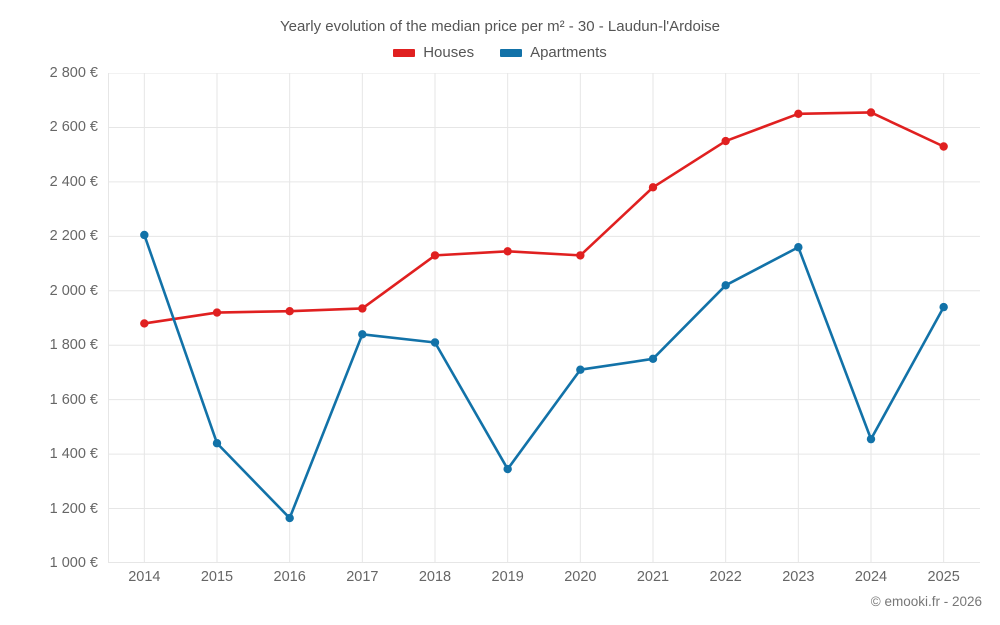  Describe the element at coordinates (449, 52) in the screenshot. I see `legend-label-houses: Houses` at that location.